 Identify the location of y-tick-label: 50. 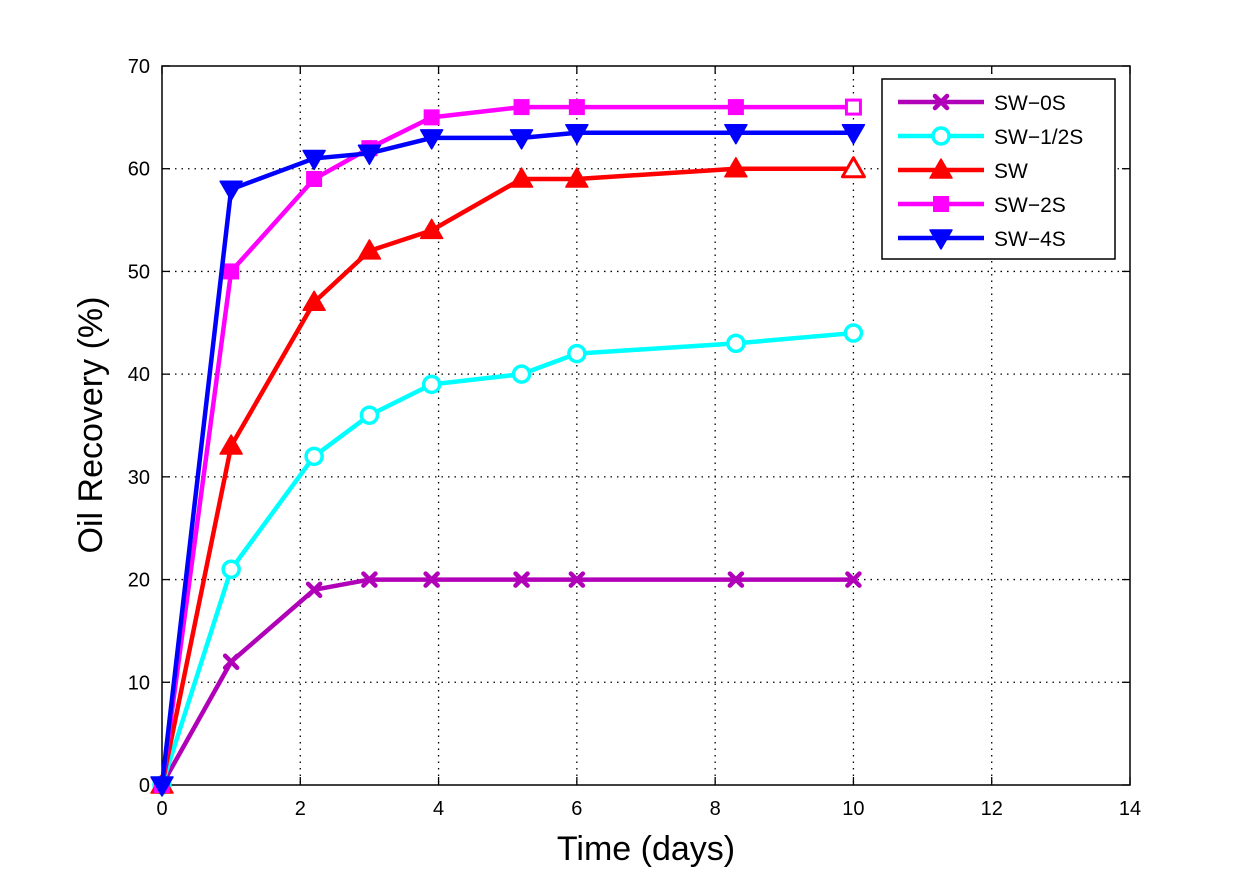
(139, 272).